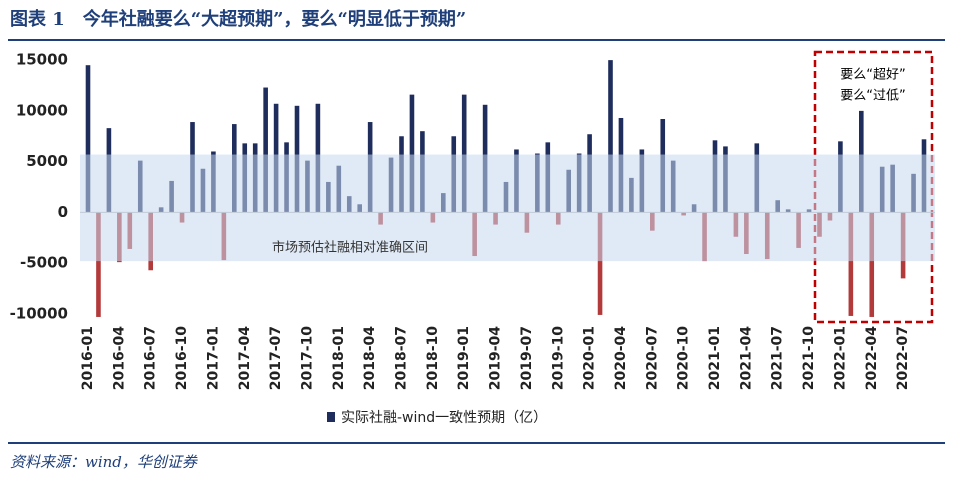  I want to click on annotation: 要么“过低”, so click(872, 96).